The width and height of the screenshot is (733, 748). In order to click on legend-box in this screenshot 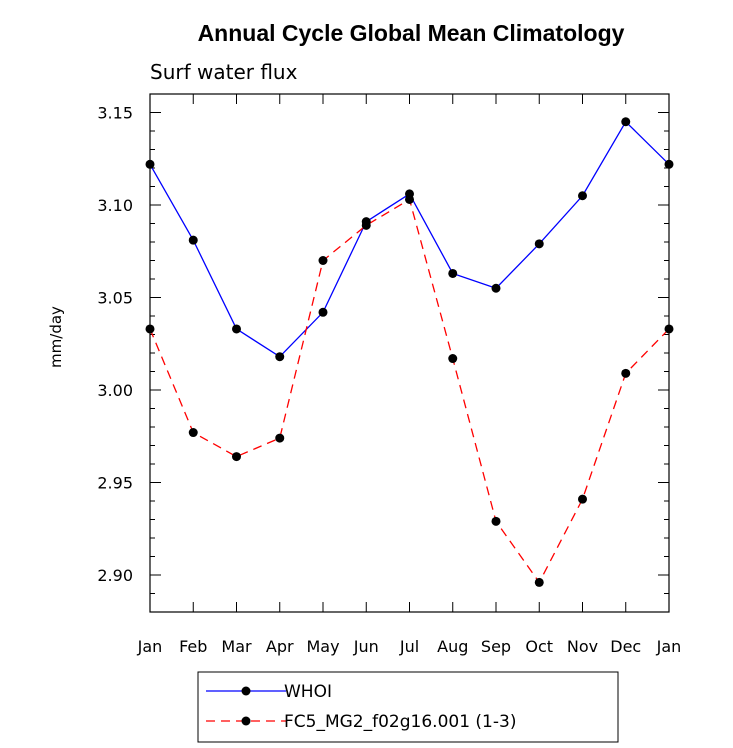, I will do `click(408, 707)`.